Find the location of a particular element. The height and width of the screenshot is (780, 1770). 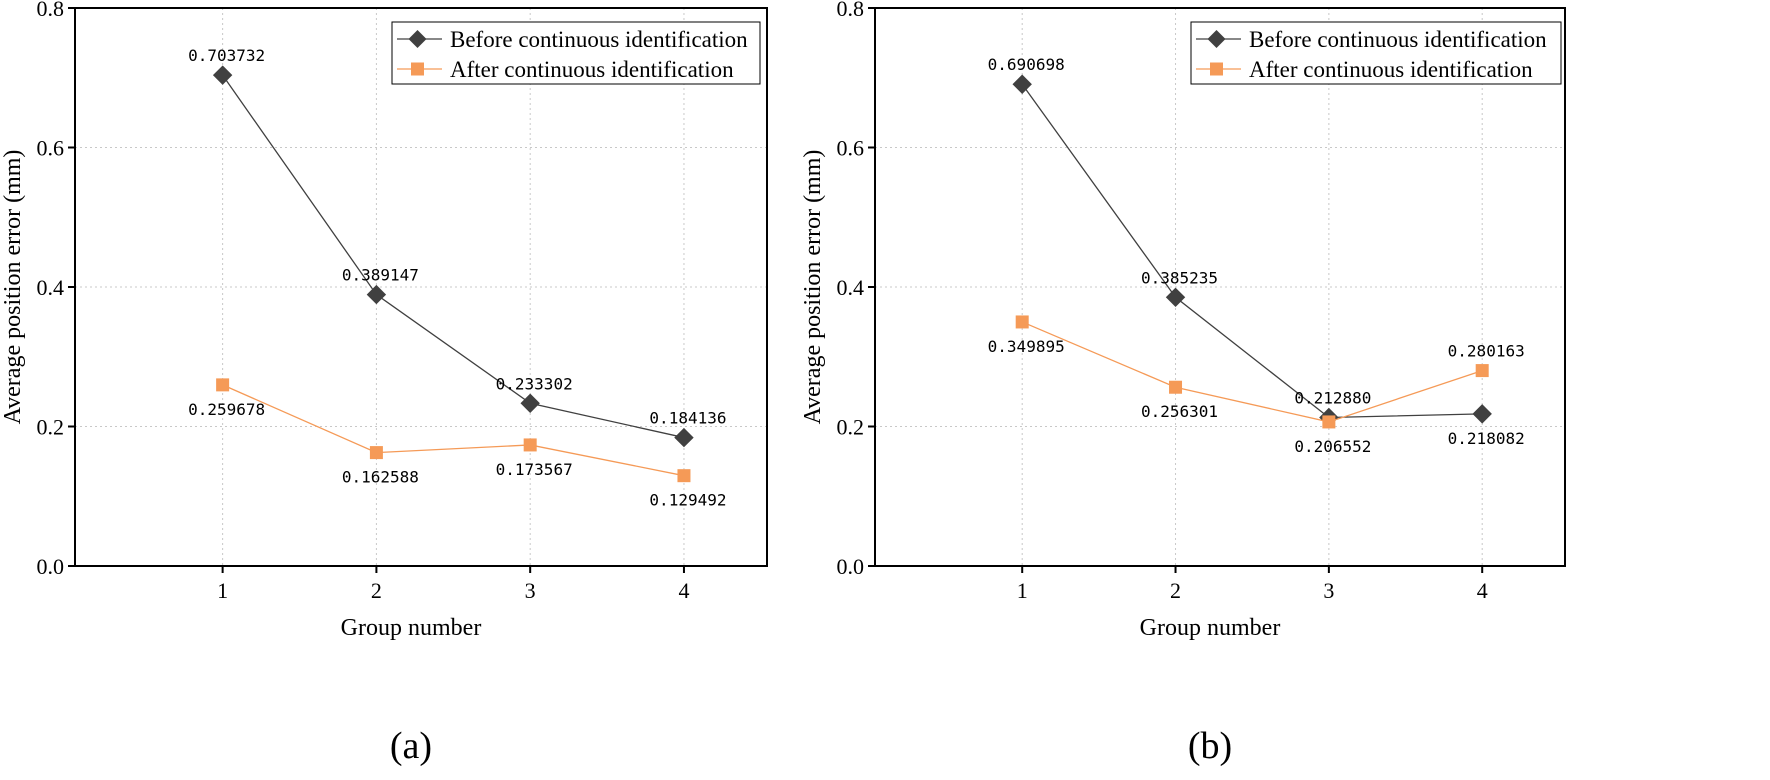

panel-label: (b) is located at coordinates (1210, 746).